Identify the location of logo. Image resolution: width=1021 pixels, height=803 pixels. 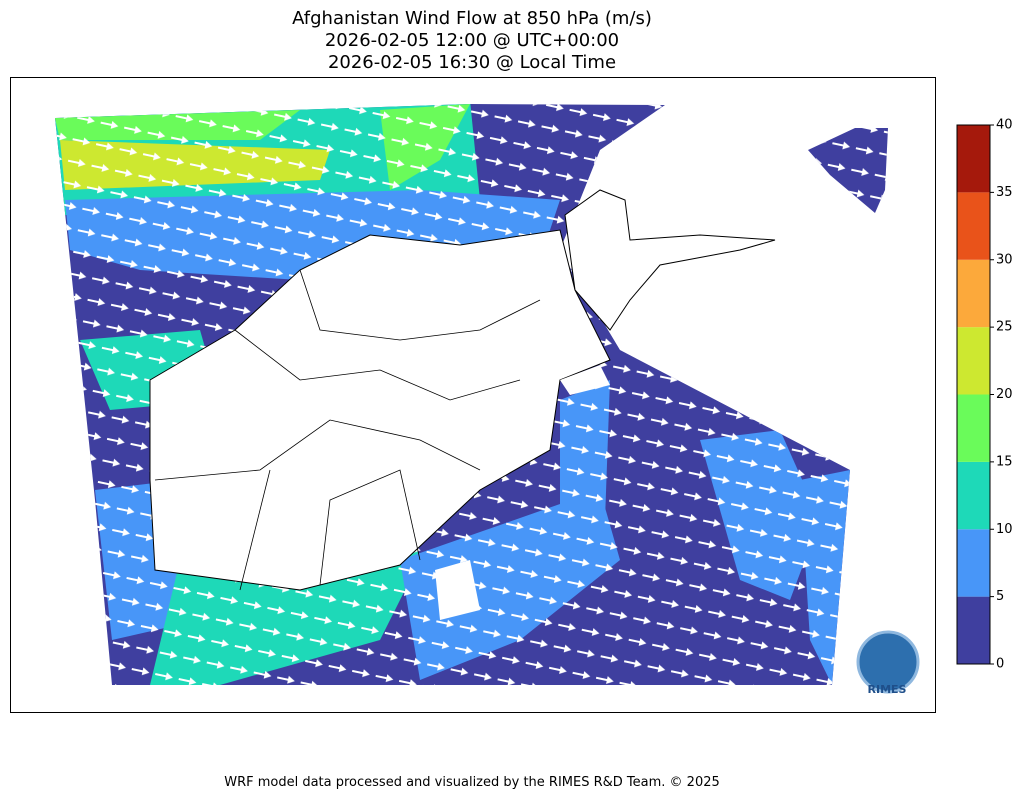
(888, 662).